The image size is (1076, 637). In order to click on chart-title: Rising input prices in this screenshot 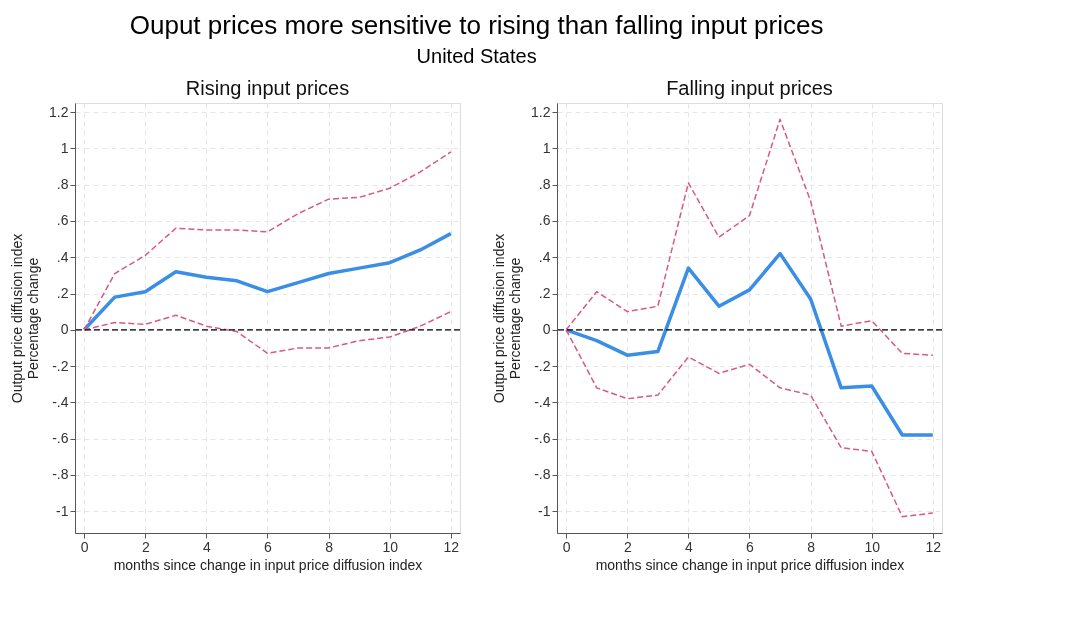, I will do `click(267, 88)`.